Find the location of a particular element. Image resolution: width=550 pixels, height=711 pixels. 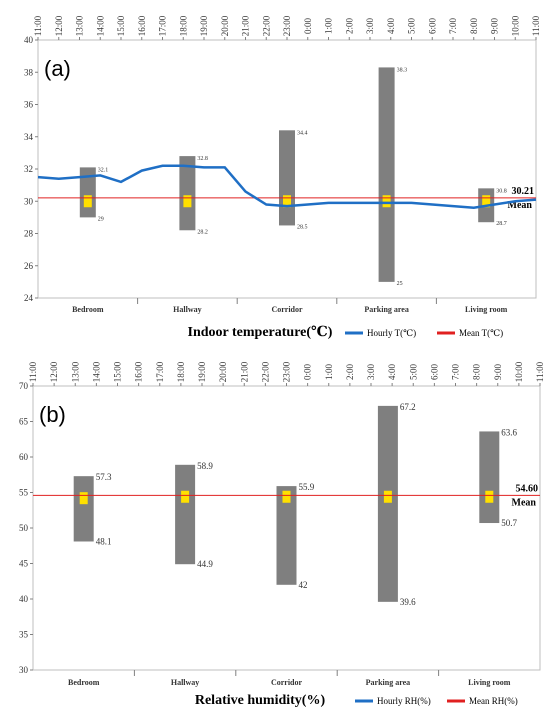

min-label: 48.1 is located at coordinates (104, 541).